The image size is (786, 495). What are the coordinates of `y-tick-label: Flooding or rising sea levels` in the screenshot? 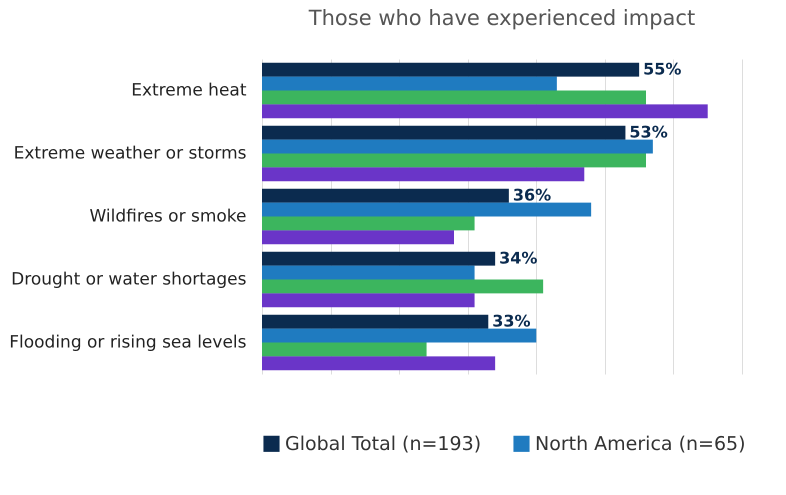 It's located at (128, 342).